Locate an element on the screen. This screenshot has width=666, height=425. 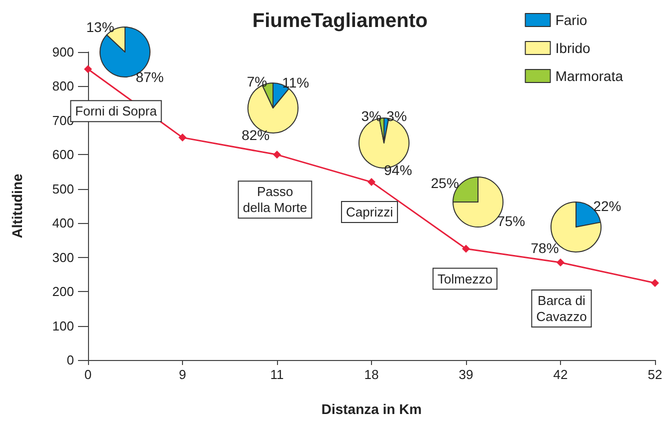
annotation: Forni di Sopra is located at coordinates (116, 111).